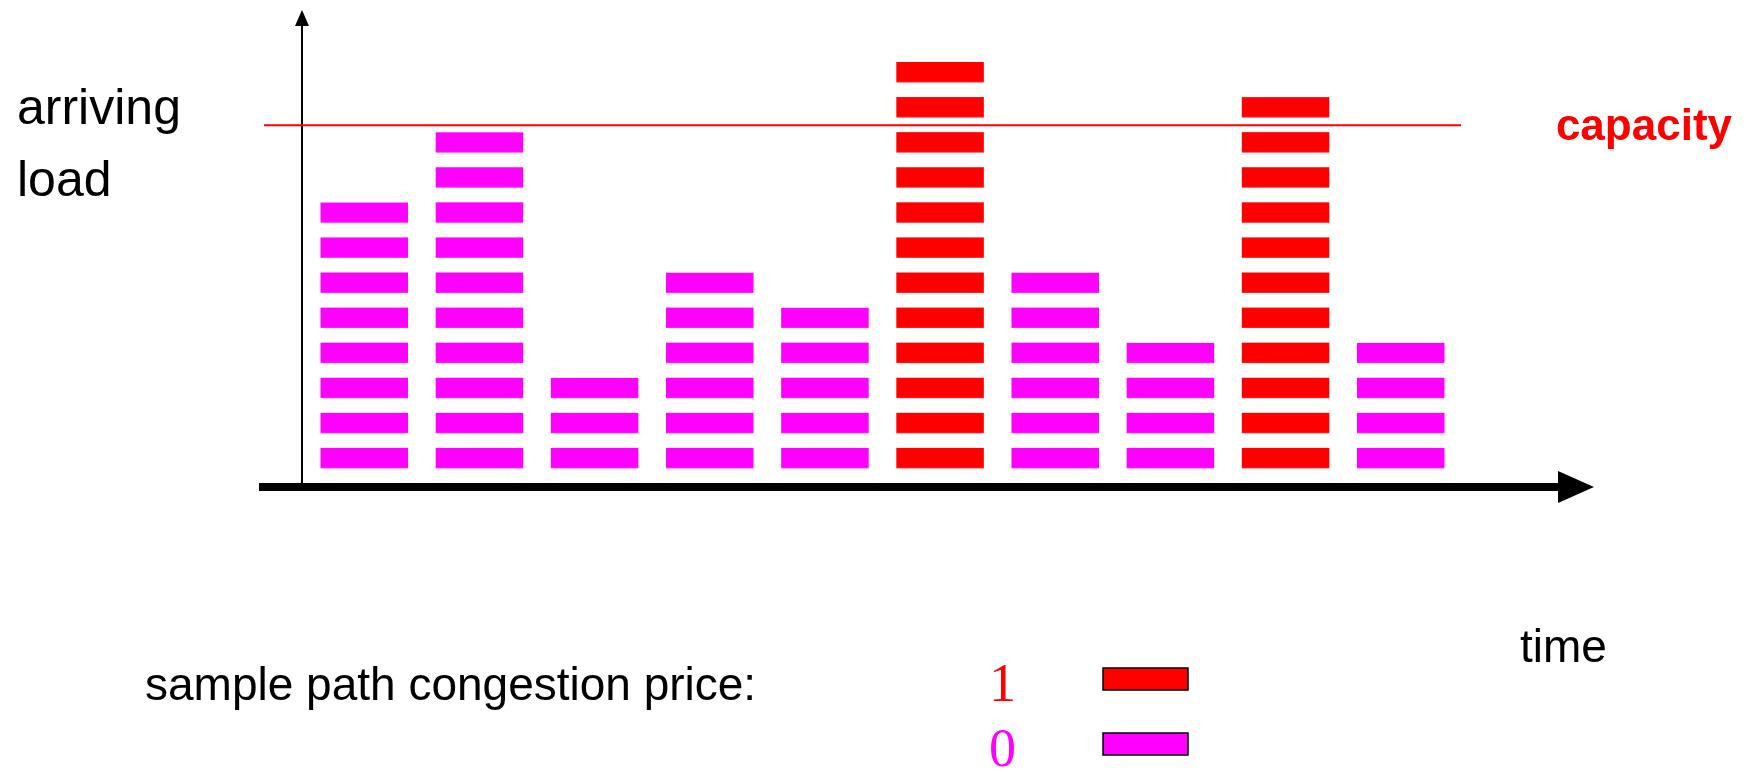  Describe the element at coordinates (1002, 683) in the screenshot. I see `text: 1` at that location.